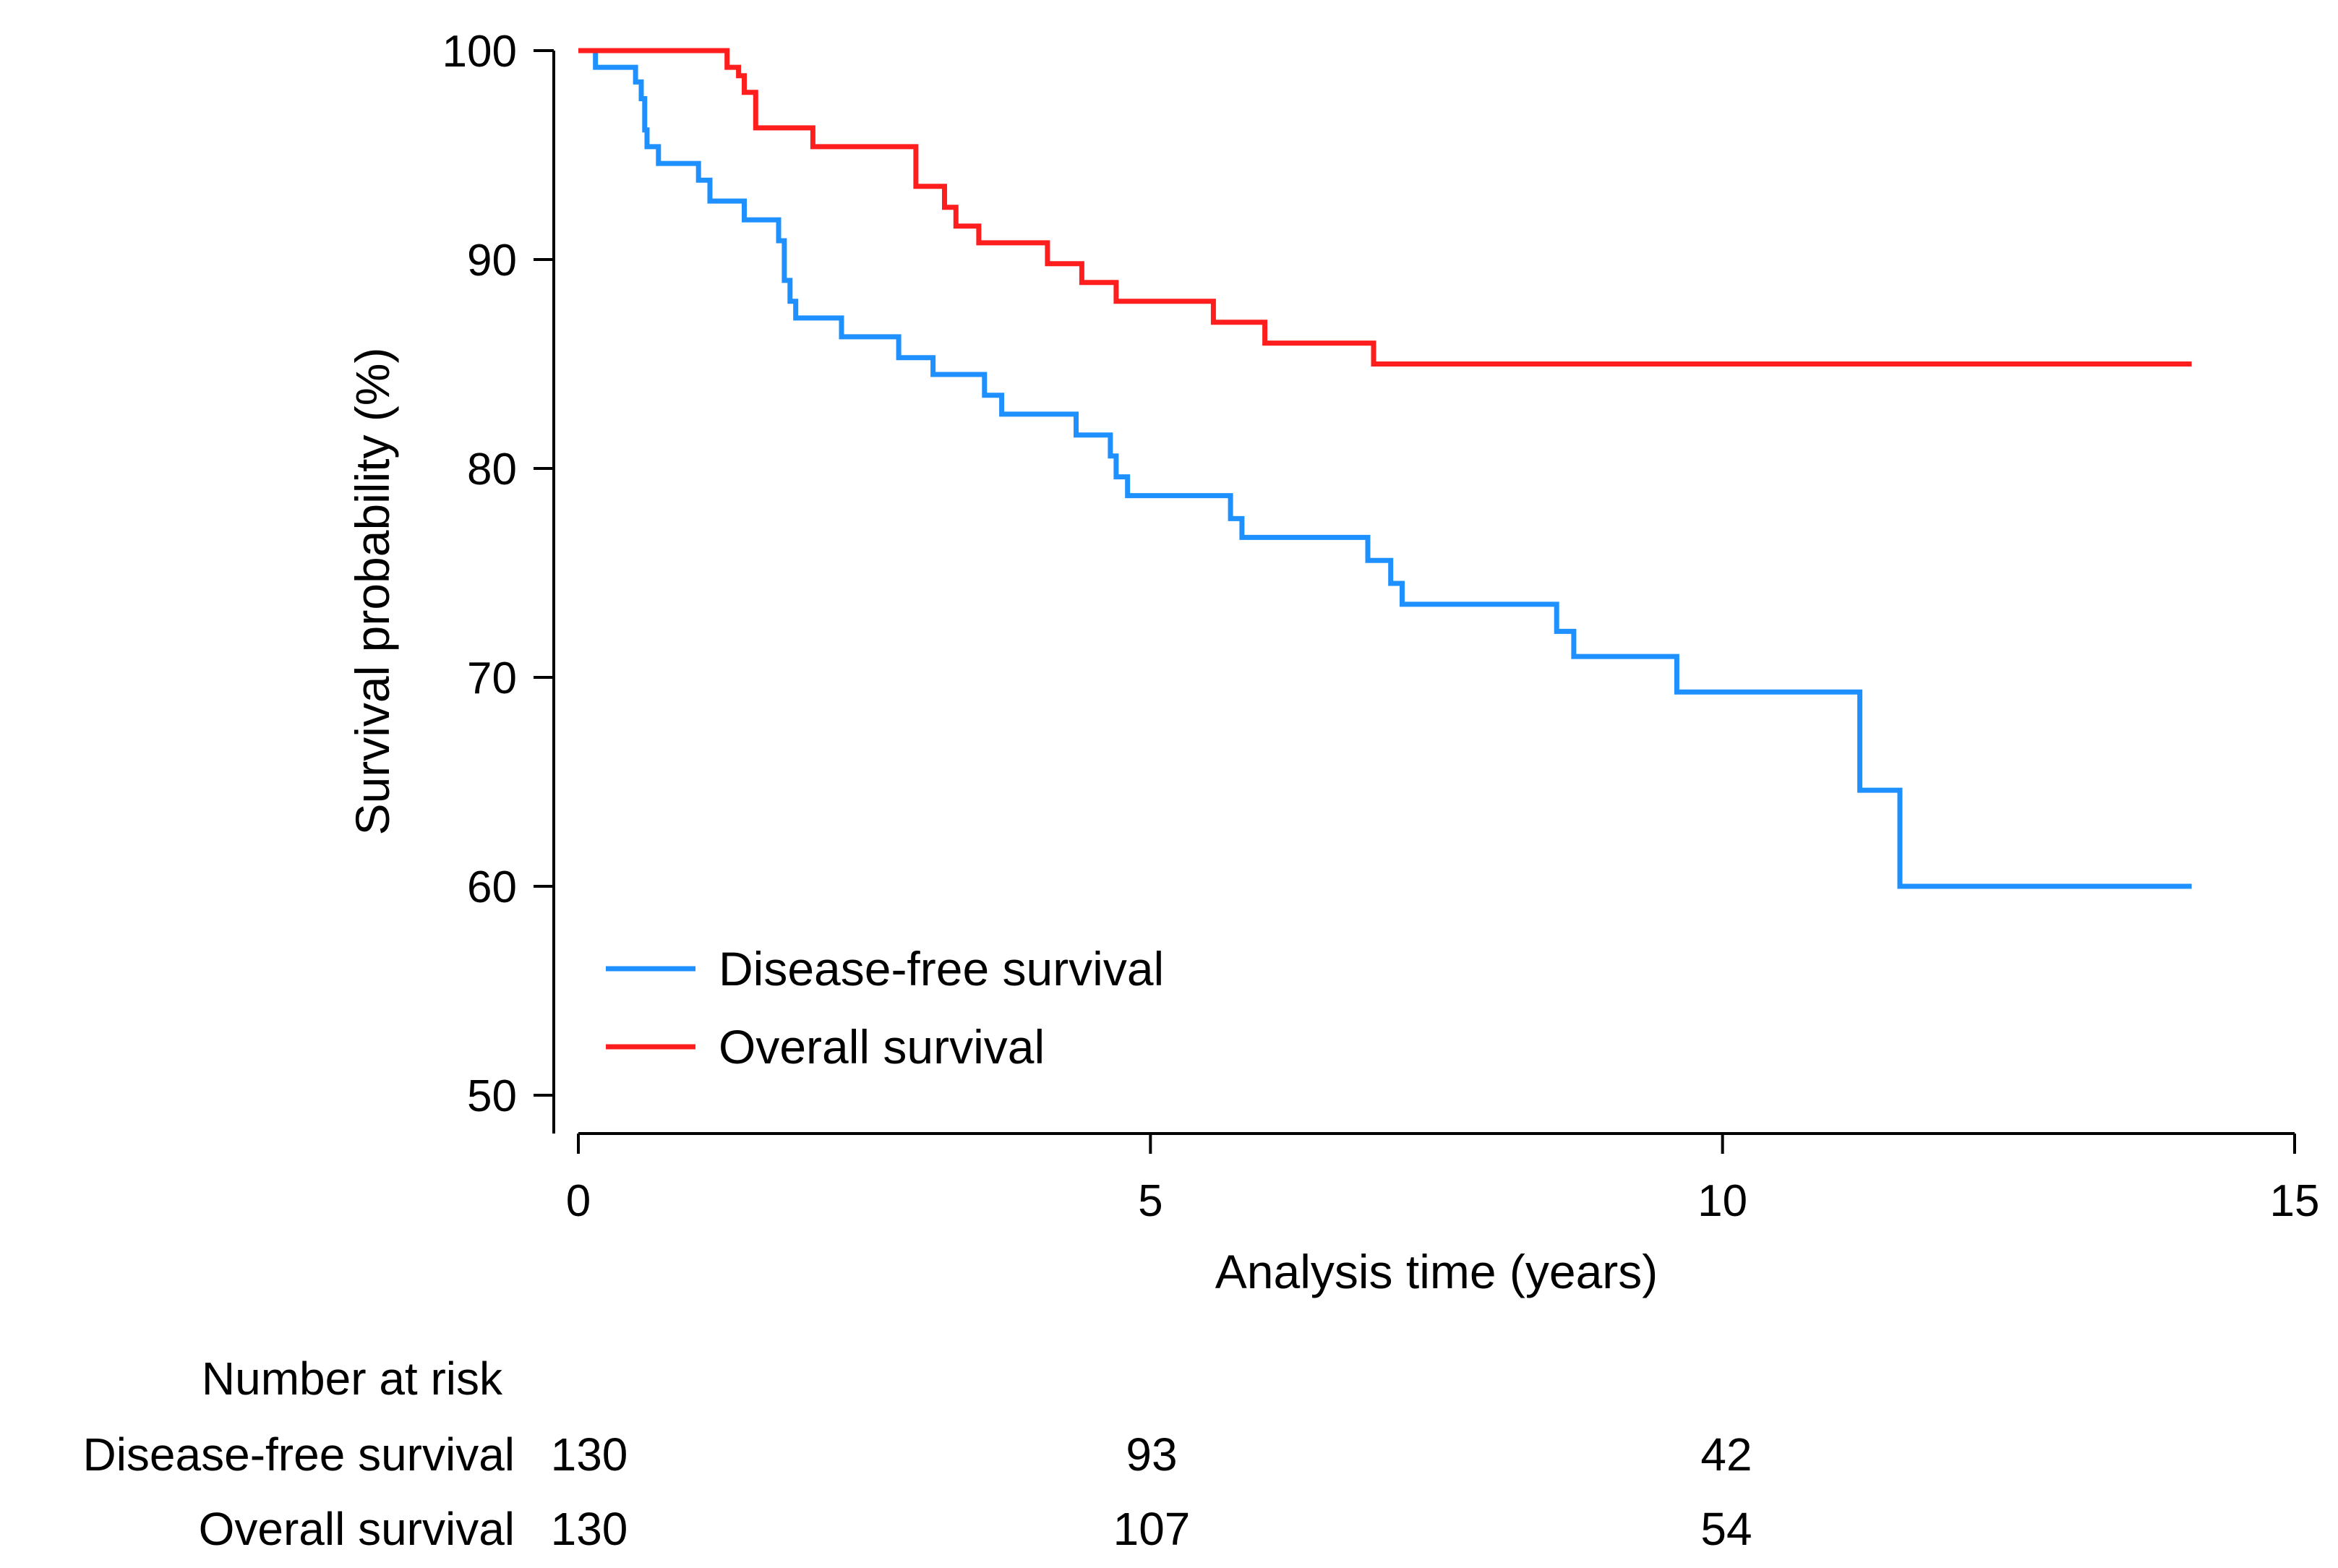 The width and height of the screenshot is (2338, 1568). What do you see at coordinates (1150, 1201) in the screenshot?
I see `x-tick-label: 5` at bounding box center [1150, 1201].